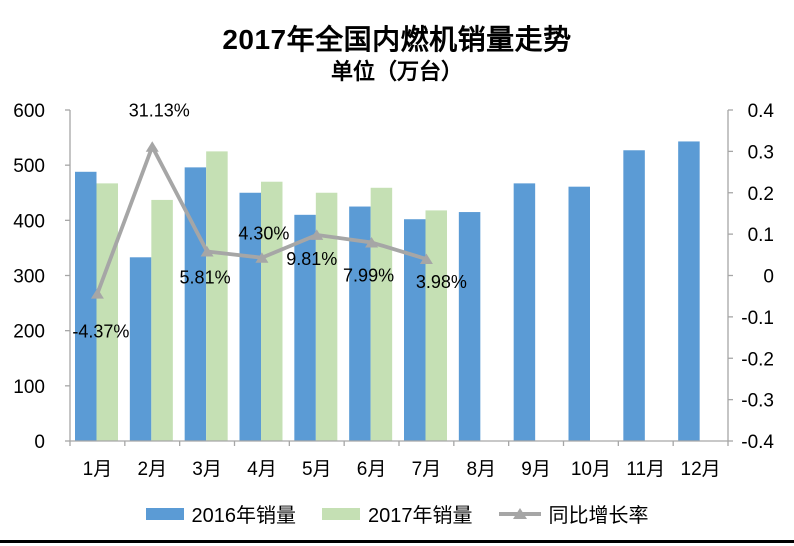 The height and width of the screenshot is (546, 794). I want to click on bar-2016-1月, so click(86, 306).